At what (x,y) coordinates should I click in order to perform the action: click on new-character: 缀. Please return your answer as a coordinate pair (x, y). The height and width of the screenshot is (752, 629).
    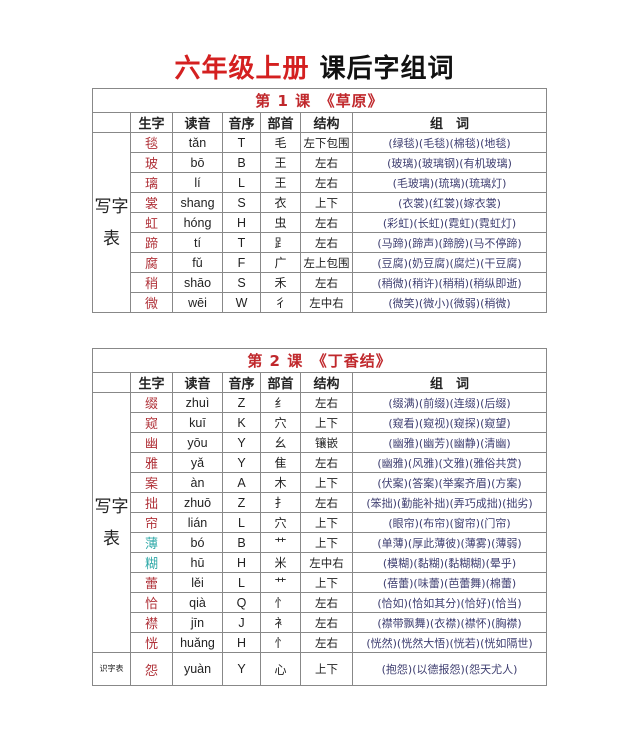
    Looking at the image, I should click on (151, 402).